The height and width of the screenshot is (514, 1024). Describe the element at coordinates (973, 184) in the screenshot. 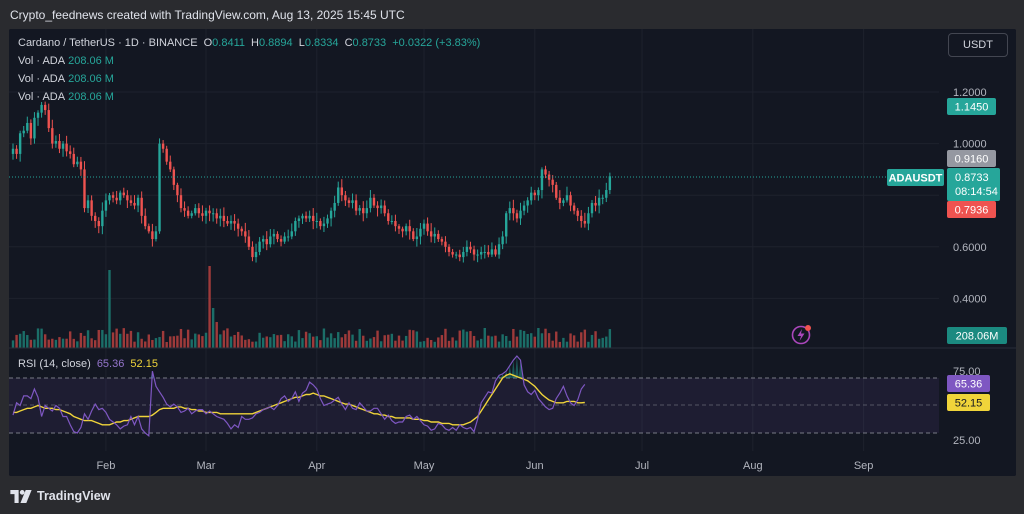

I see `last-price-badge: 0.8733 08:14:54` at that location.